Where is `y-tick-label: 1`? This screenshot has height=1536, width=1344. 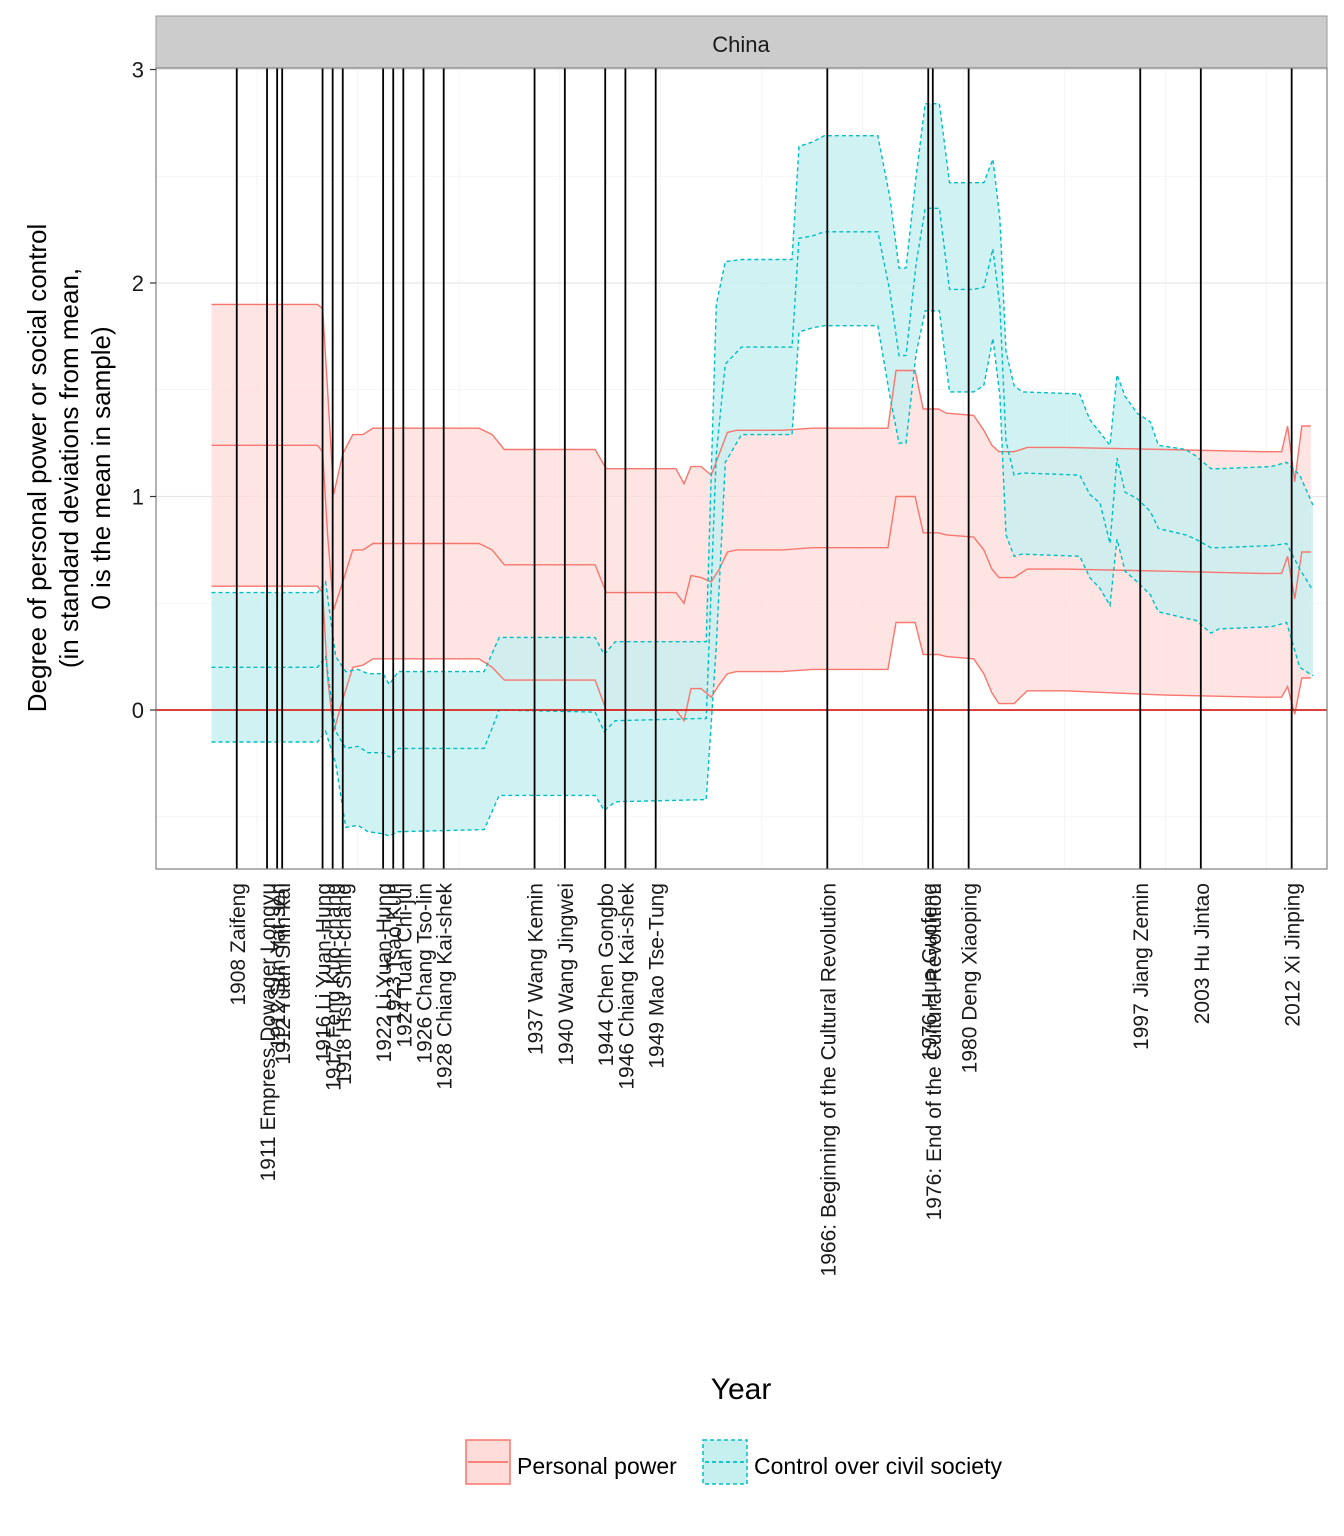
y-tick-label: 1 is located at coordinates (138, 497).